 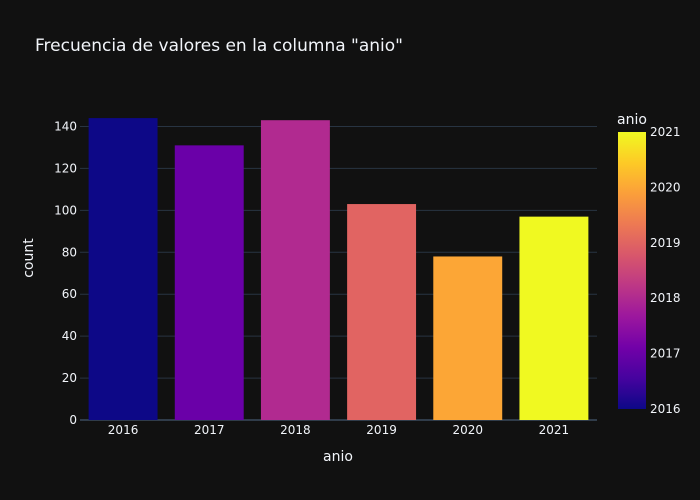 I want to click on y-tick-label: 120, so click(x=65, y=168).